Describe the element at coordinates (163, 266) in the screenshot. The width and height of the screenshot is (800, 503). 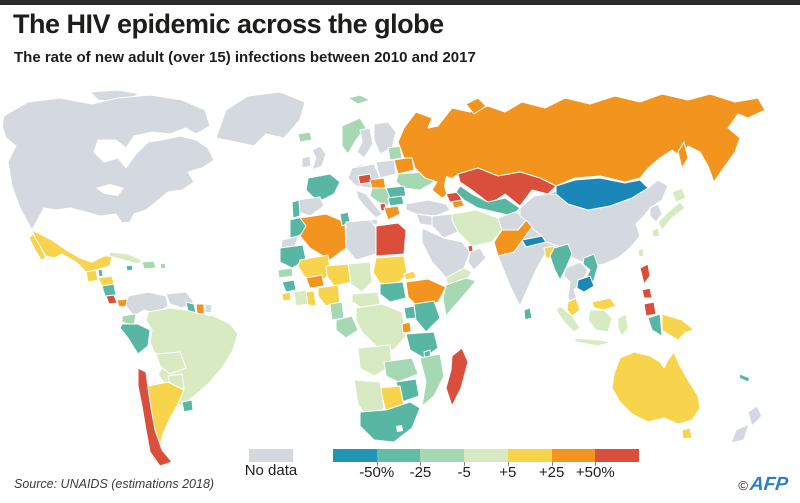
I see `region-puerto-rico` at that location.